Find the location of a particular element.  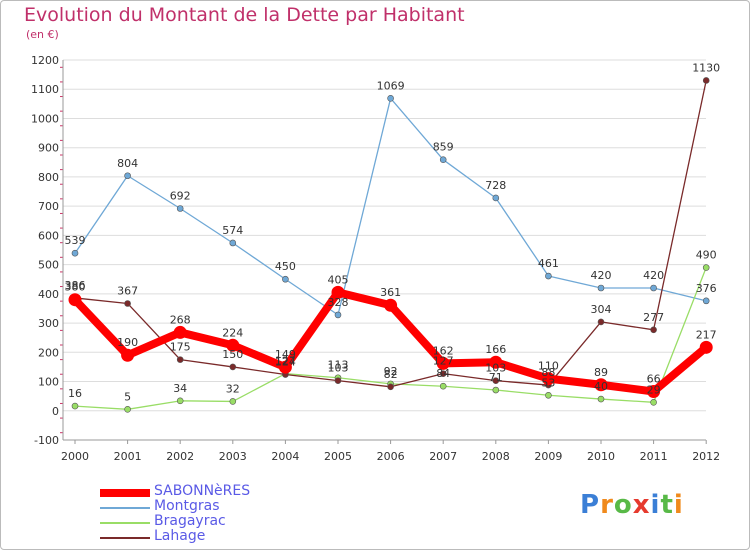

data-label: 92 is located at coordinates (391, 371).